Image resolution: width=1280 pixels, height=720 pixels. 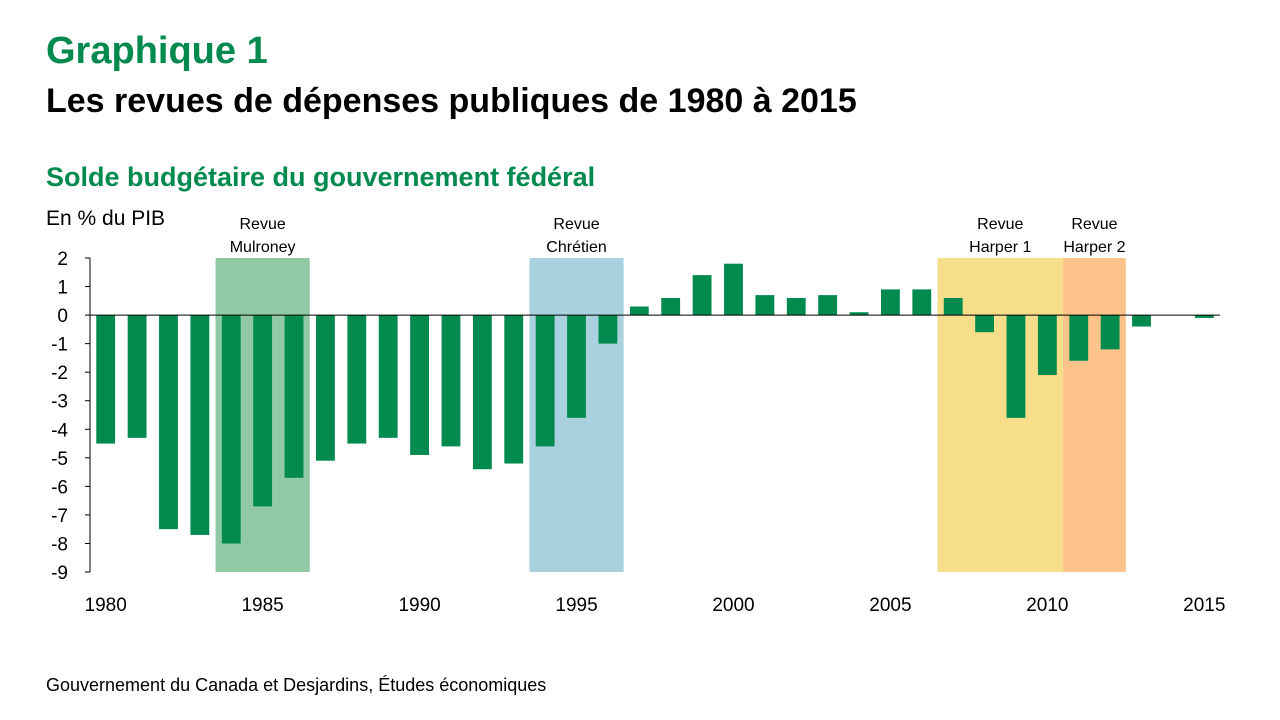 I want to click on x-tick-label: 2015, so click(x=1204, y=605).